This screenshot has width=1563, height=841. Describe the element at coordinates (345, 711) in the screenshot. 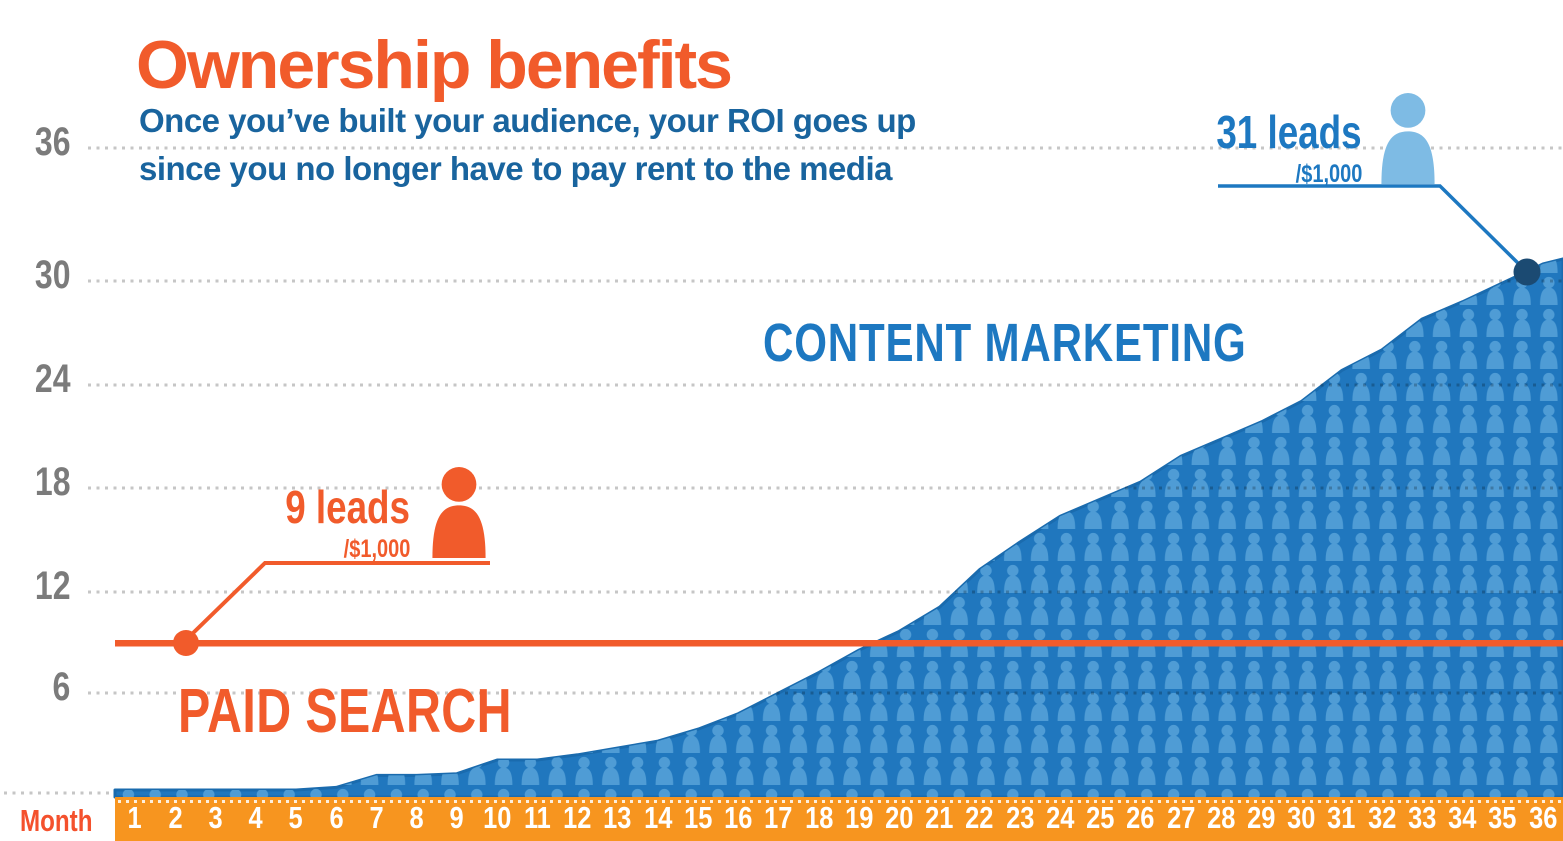

I see `paid-search-label: PAID SEARCH` at that location.